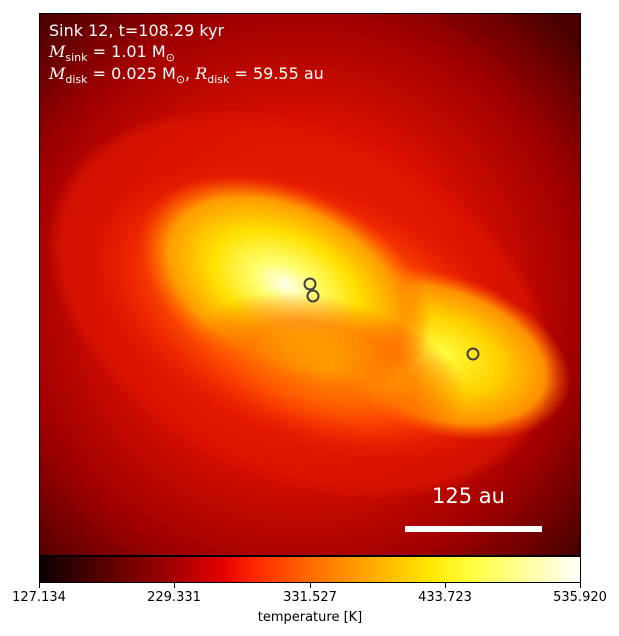 Image resolution: width=619 pixels, height=636 pixels. What do you see at coordinates (76, 80) in the screenshot?
I see `mdisk-subscript: disk` at bounding box center [76, 80].